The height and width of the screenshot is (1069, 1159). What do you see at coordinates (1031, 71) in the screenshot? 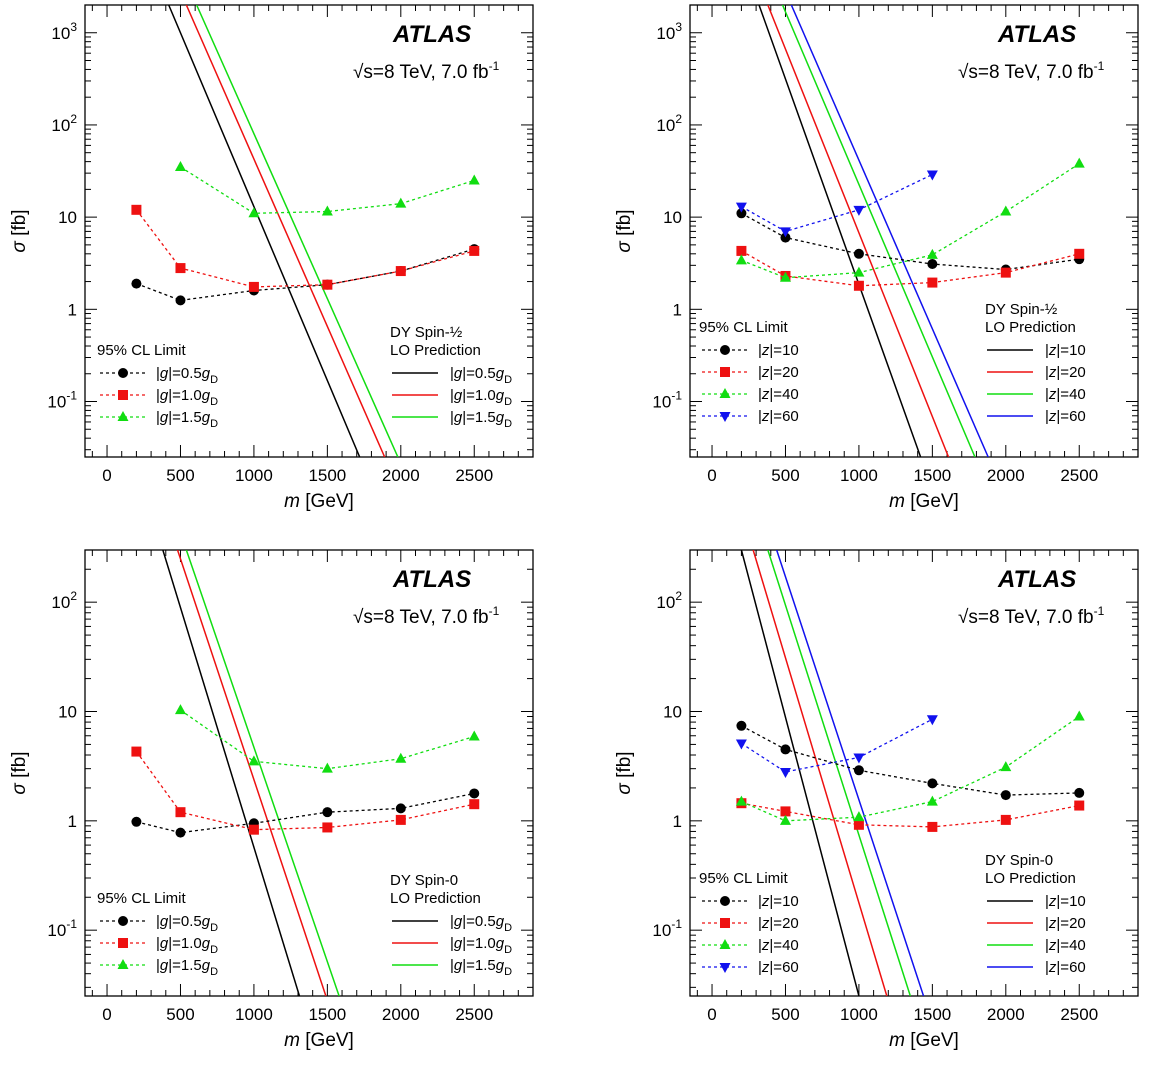
I see `energy-label: √s=8 TeV, 7.0 fb-1` at bounding box center [1031, 71].